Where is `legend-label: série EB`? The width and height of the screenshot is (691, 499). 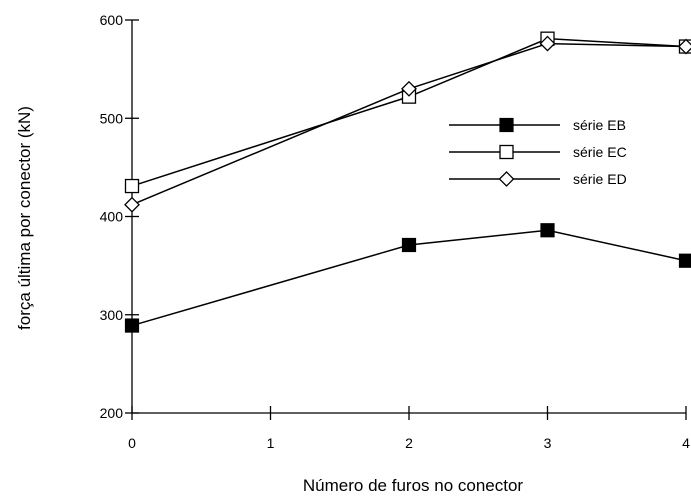
legend-label: série EB is located at coordinates (599, 125).